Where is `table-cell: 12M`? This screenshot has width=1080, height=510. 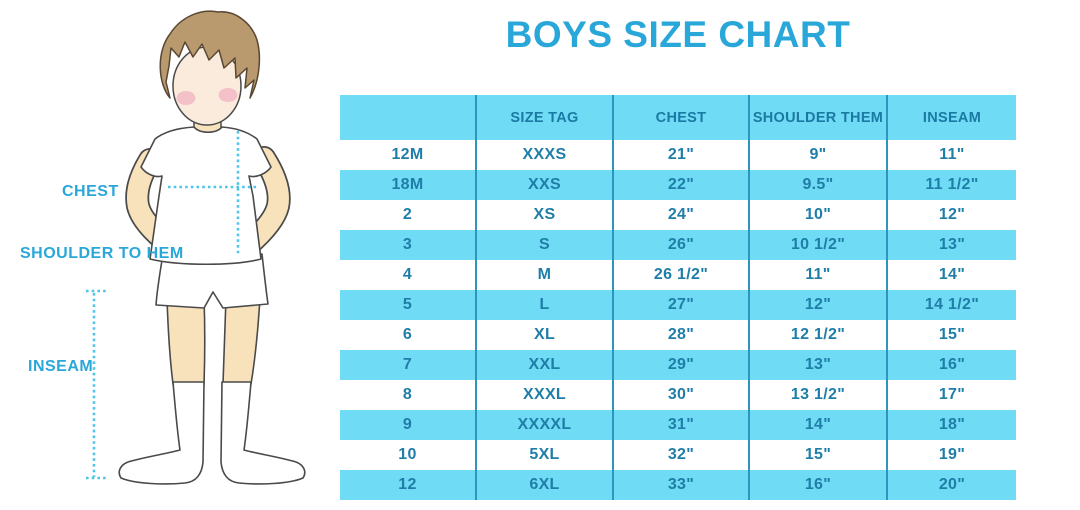 table-cell: 12M is located at coordinates (408, 155).